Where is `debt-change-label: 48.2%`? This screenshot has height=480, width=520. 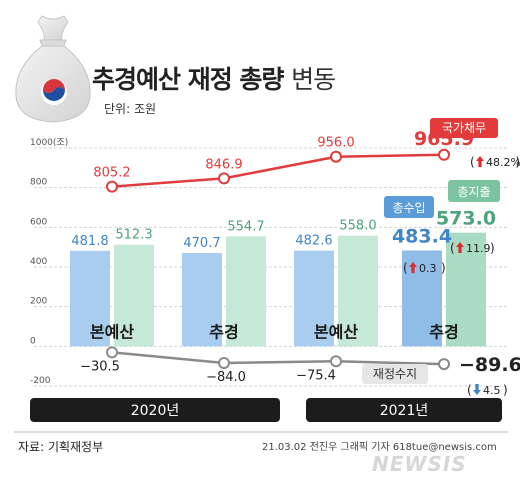 debt-change-label: 48.2% is located at coordinates (503, 162).